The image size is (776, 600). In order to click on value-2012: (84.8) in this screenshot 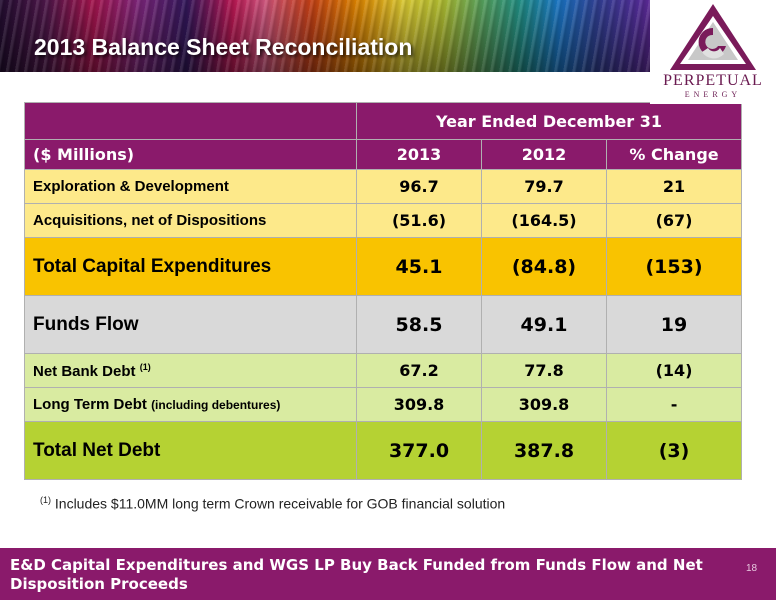, I will do `click(544, 266)`.